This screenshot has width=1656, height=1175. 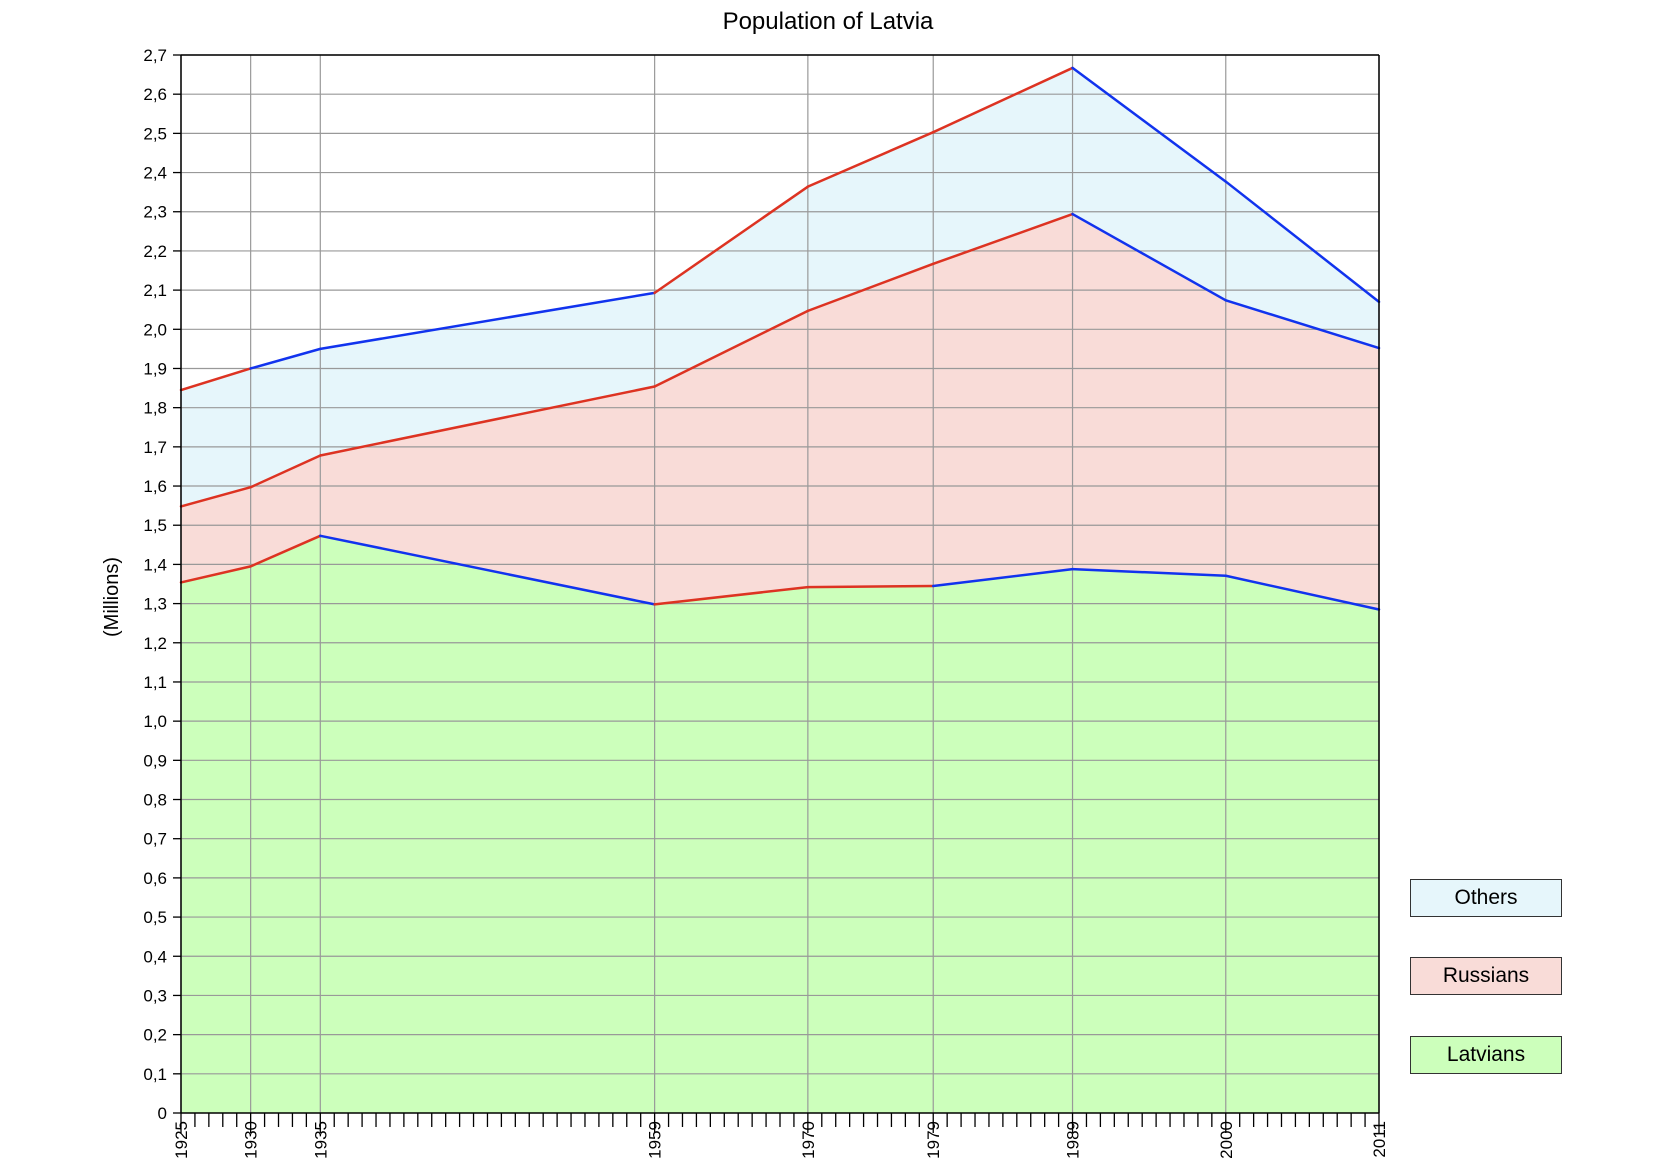 I want to click on y-axis-label: (Millions), so click(x=112, y=597).